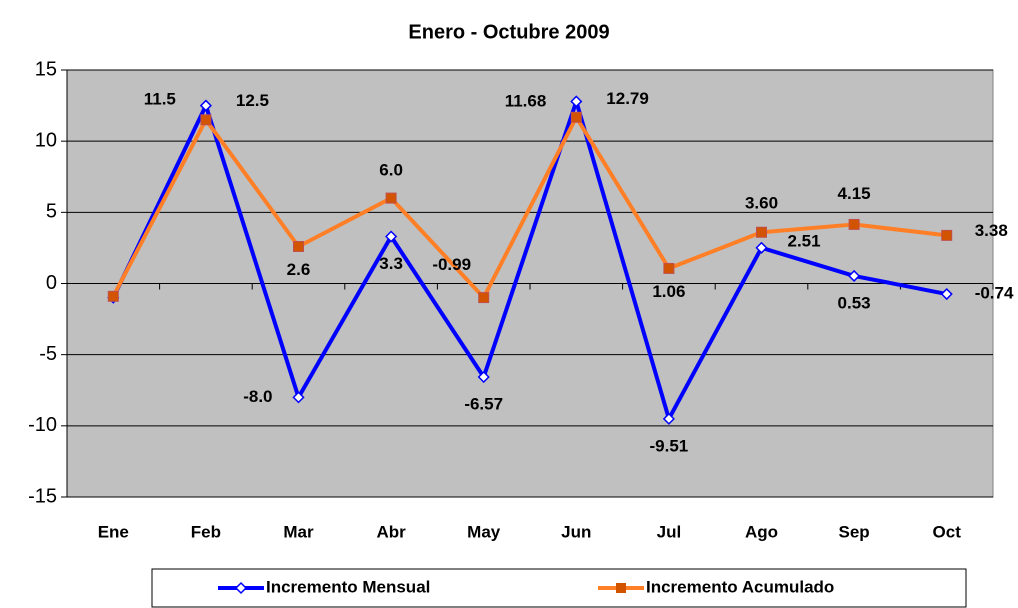 The height and width of the screenshot is (608, 1018). What do you see at coordinates (627, 98) in the screenshot?
I see `data-label: 12.79` at bounding box center [627, 98].